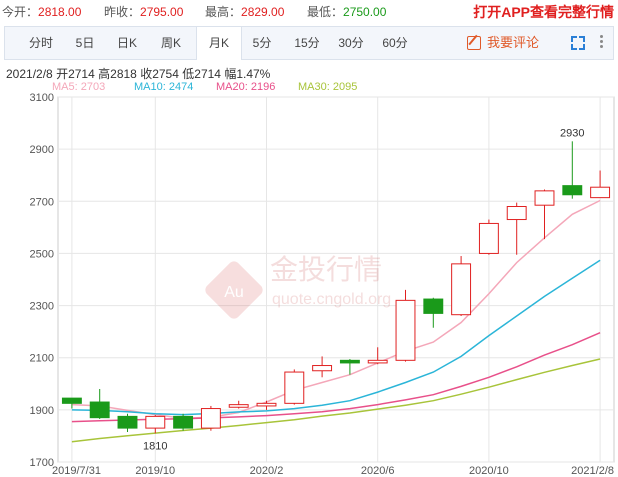  What do you see at coordinates (365, 12) in the screenshot?
I see `low-value: 2750.00` at bounding box center [365, 12].